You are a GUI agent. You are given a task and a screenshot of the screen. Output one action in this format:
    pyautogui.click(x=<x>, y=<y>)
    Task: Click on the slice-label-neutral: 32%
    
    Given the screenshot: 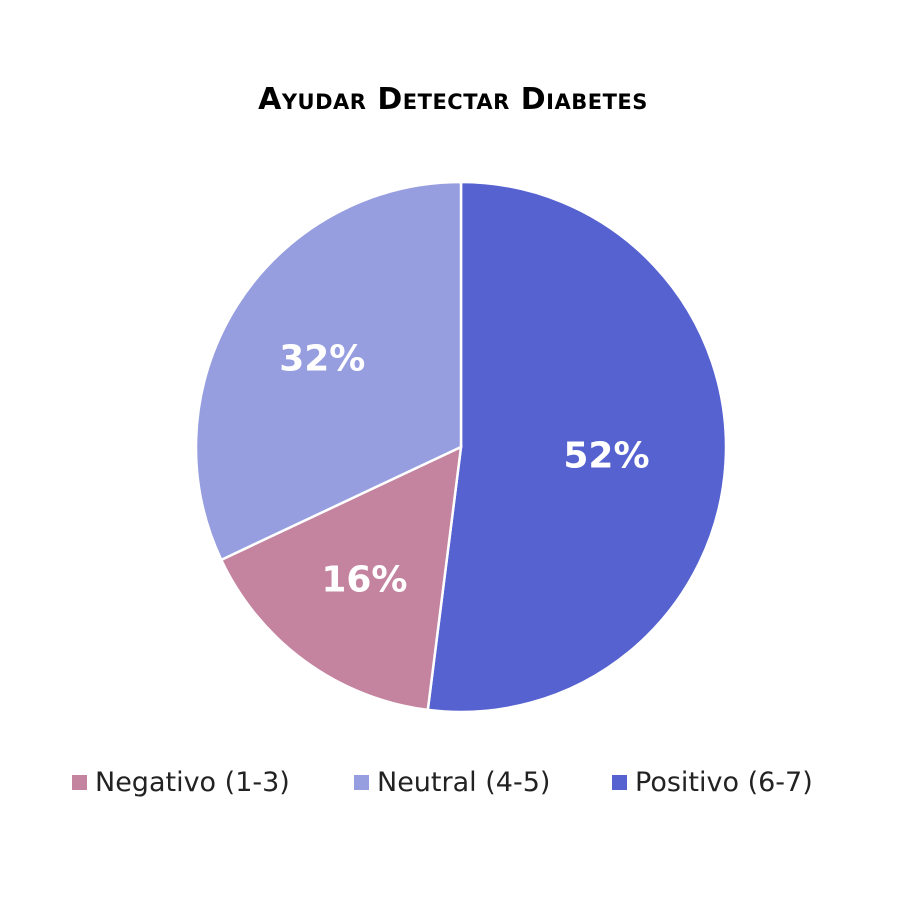 What is the action you would take?
    pyautogui.click(x=322, y=358)
    